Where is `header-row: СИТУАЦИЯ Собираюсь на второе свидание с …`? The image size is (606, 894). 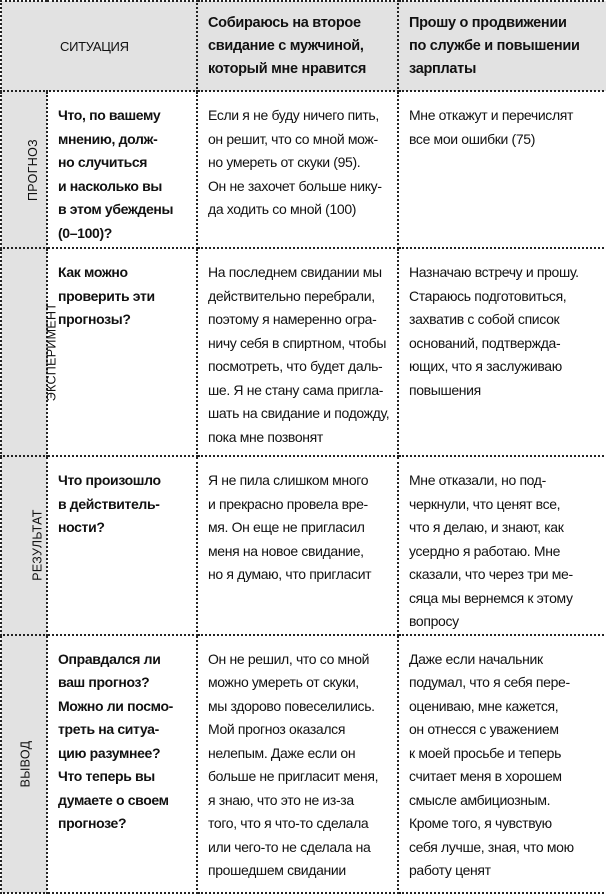 header-row: СИТУАЦИЯ Собираюсь на второе свидание с … is located at coordinates (303, 46).